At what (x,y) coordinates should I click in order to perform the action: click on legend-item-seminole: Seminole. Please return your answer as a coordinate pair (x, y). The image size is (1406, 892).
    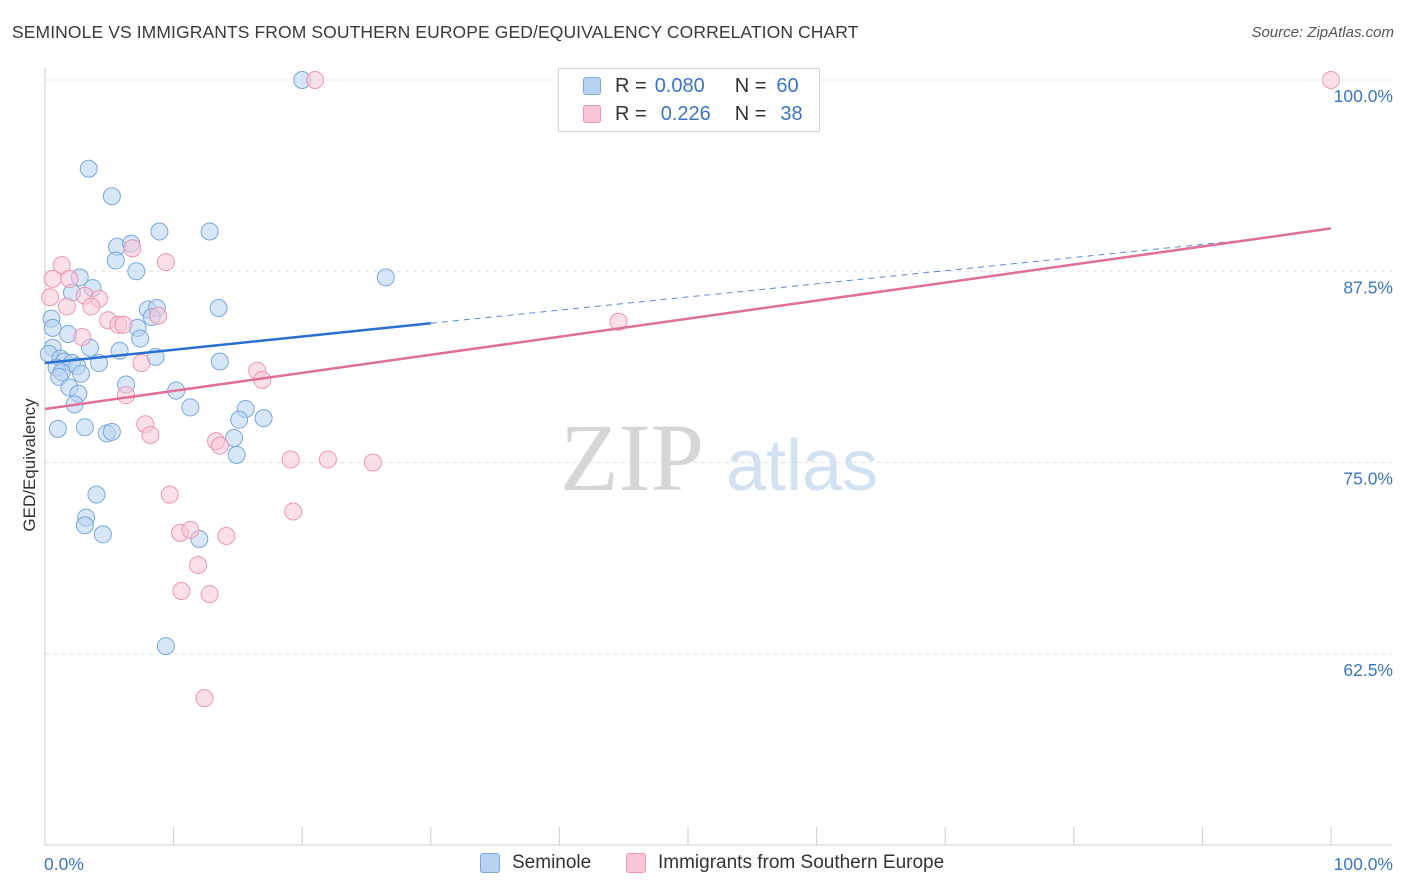
    Looking at the image, I should click on (535, 863).